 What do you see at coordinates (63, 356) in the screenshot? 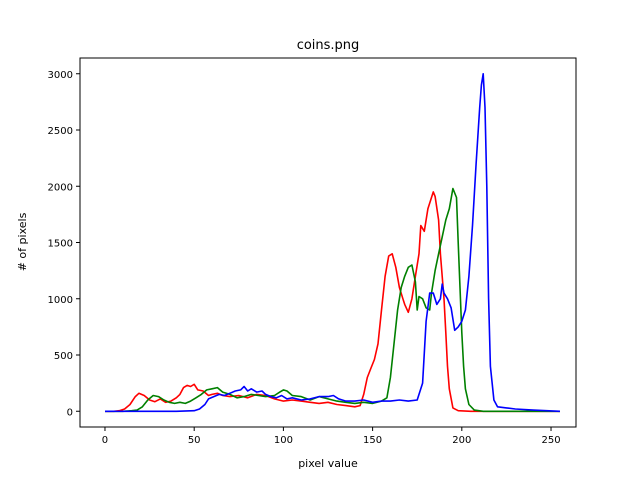
I see `y-tick-label: 500` at bounding box center [63, 356].